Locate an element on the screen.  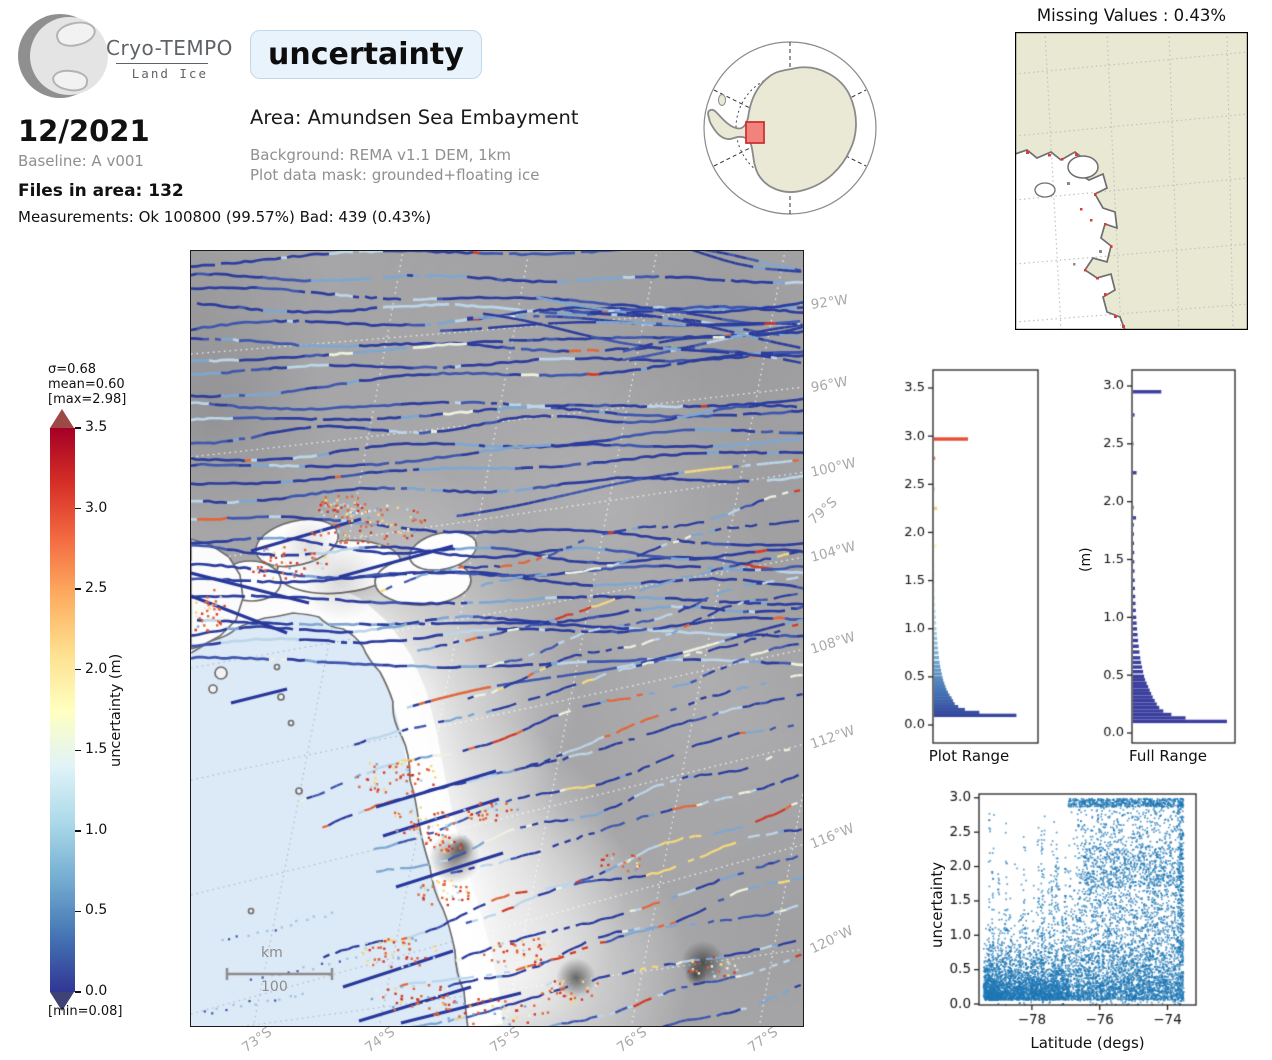
stat-sigma: σ=0.68 is located at coordinates (72, 369).